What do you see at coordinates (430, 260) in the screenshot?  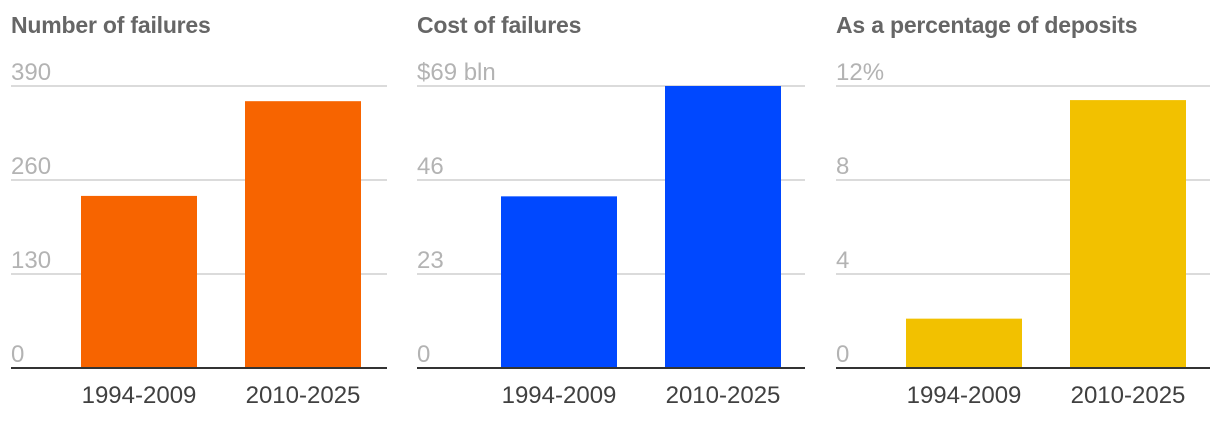 I see `y-tick-label: 23` at bounding box center [430, 260].